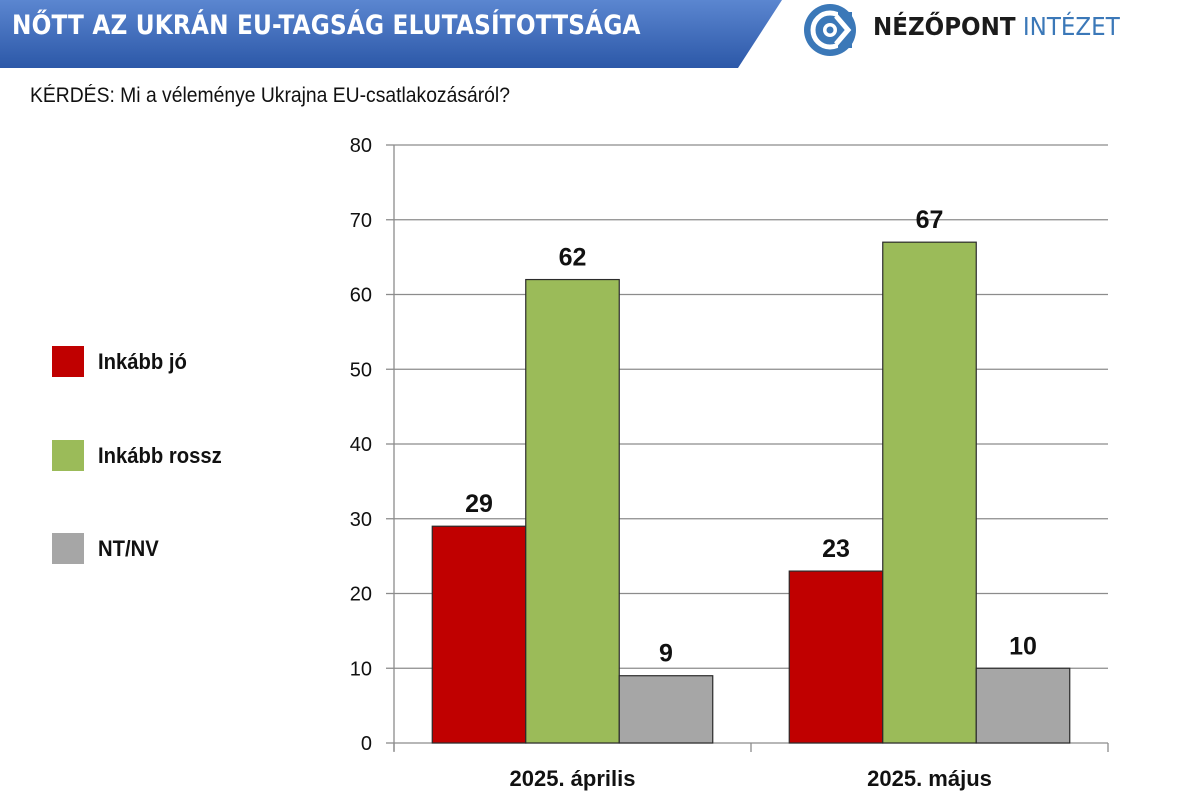 This screenshot has width=1200, height=795. I want to click on brand-name: NÉZŐPONT INTÉZET, so click(996, 27).